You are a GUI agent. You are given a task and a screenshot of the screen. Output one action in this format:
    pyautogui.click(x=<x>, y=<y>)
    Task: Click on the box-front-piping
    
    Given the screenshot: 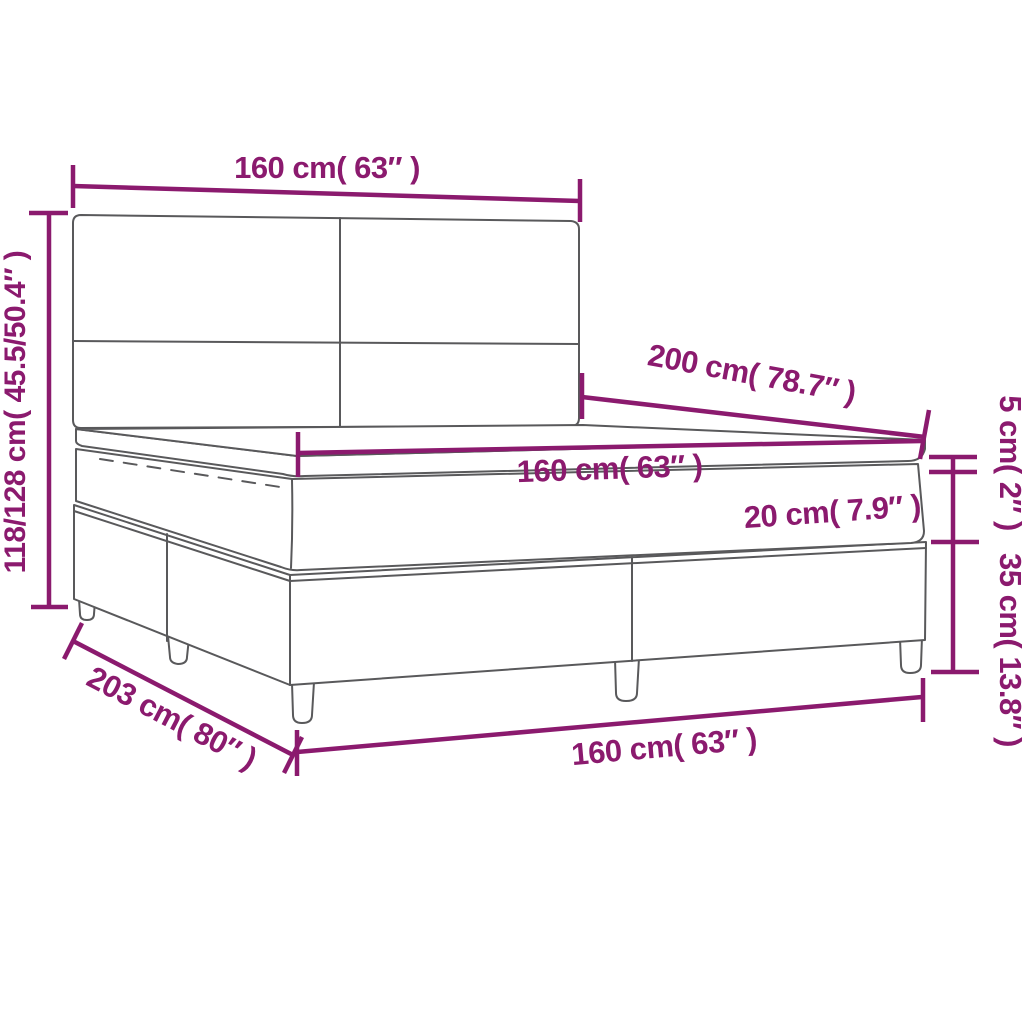 What is the action you would take?
    pyautogui.click(x=608, y=564)
    